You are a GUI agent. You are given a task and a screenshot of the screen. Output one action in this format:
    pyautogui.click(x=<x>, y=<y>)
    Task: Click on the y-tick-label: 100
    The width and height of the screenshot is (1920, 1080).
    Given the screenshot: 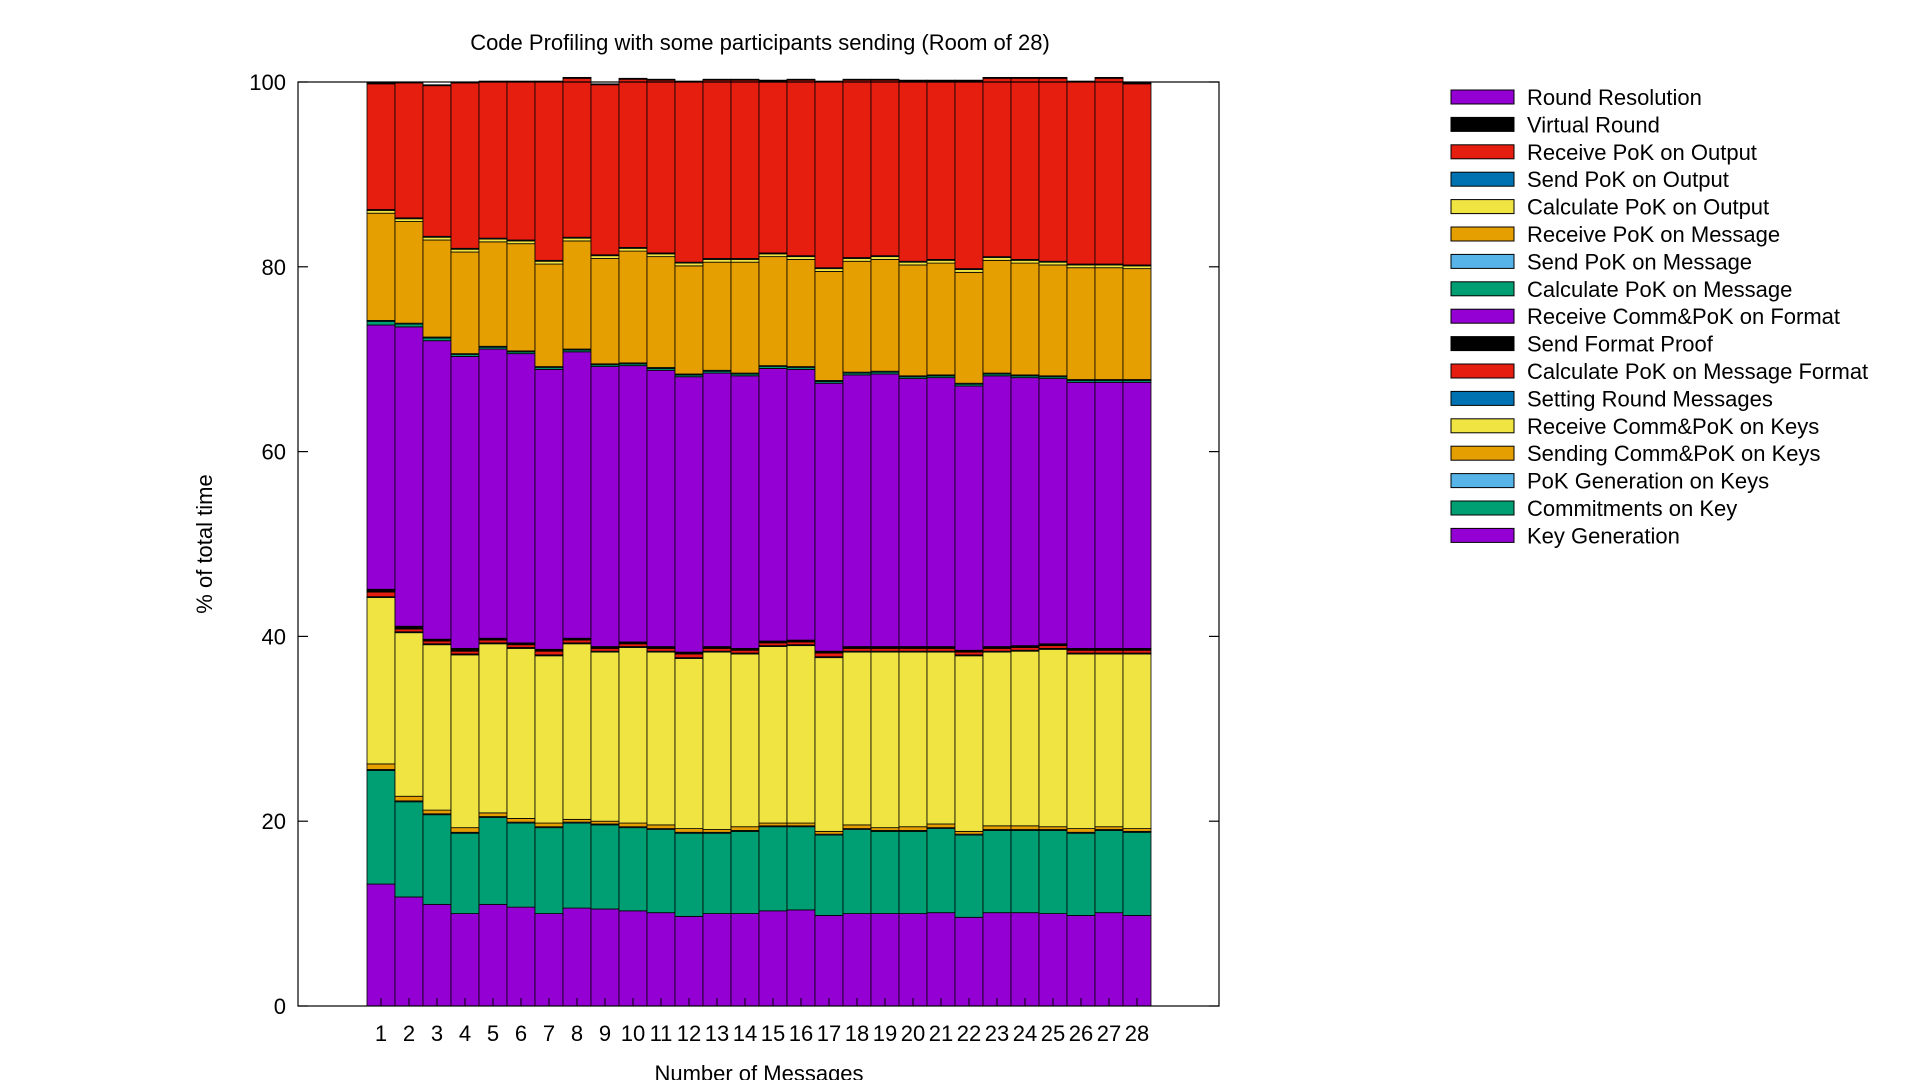 What is the action you would take?
    pyautogui.click(x=267, y=82)
    